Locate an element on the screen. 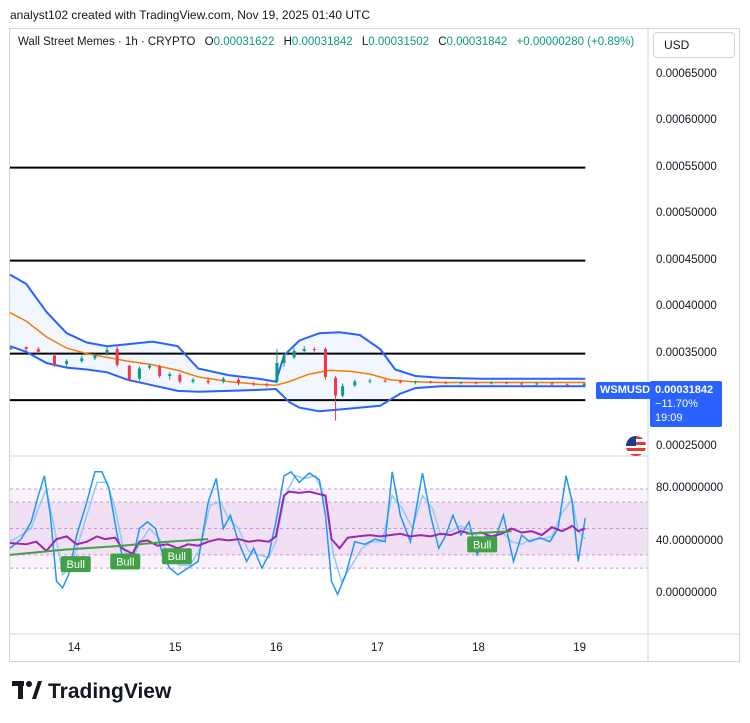 This screenshot has height=723, width=750. candles is located at coordinates (297, 383).